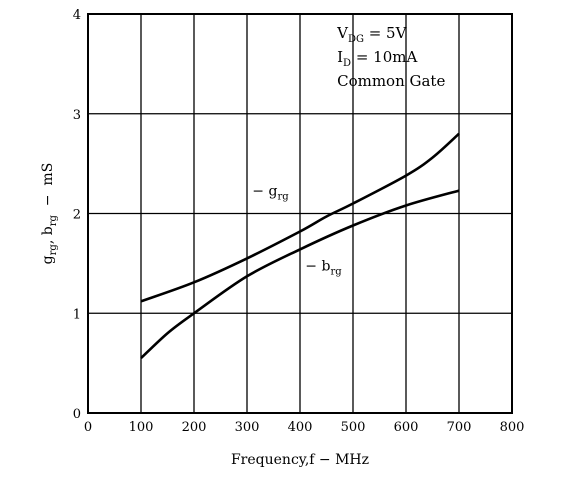 Image resolution: width=587 pixels, height=500 pixels. I want to click on y-tick-label: 2, so click(77, 215).